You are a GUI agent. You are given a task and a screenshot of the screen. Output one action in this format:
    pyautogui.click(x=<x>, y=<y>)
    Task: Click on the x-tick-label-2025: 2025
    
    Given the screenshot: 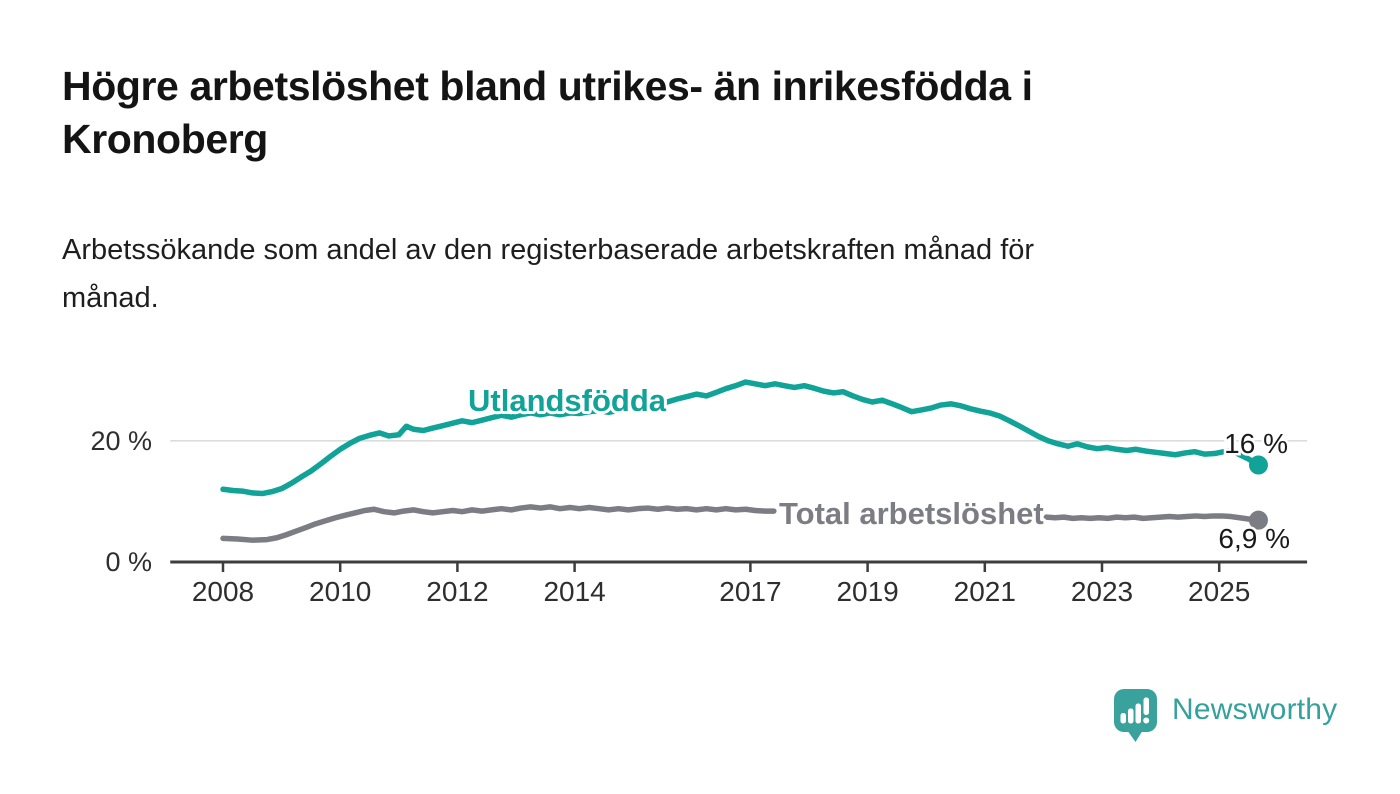 What is the action you would take?
    pyautogui.click(x=1219, y=591)
    